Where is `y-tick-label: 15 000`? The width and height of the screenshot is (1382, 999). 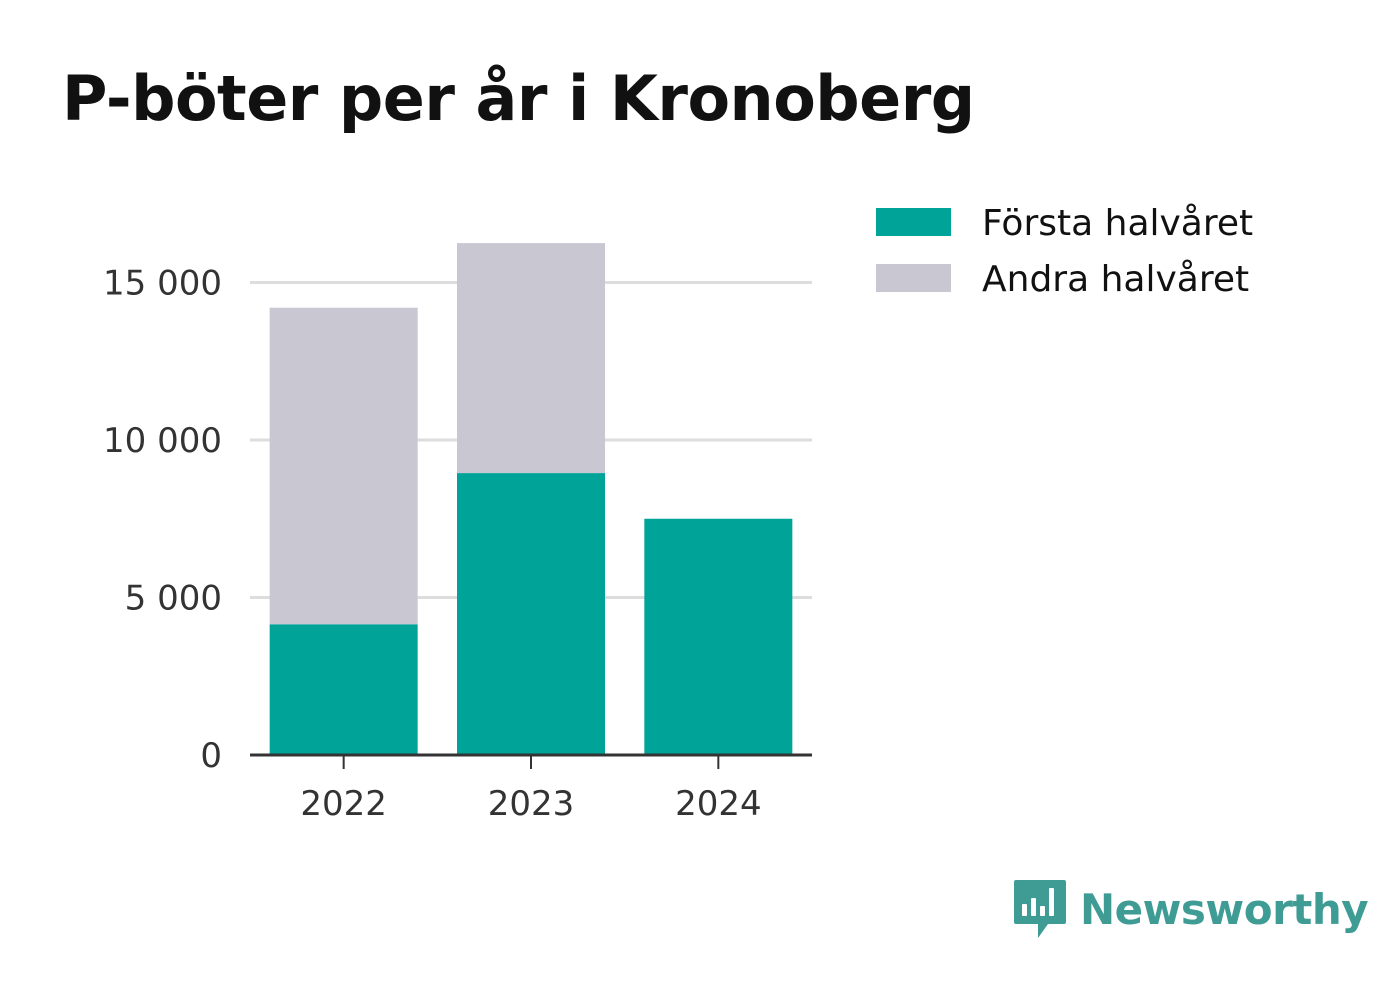 y-tick-label: 15 000 is located at coordinates (162, 284).